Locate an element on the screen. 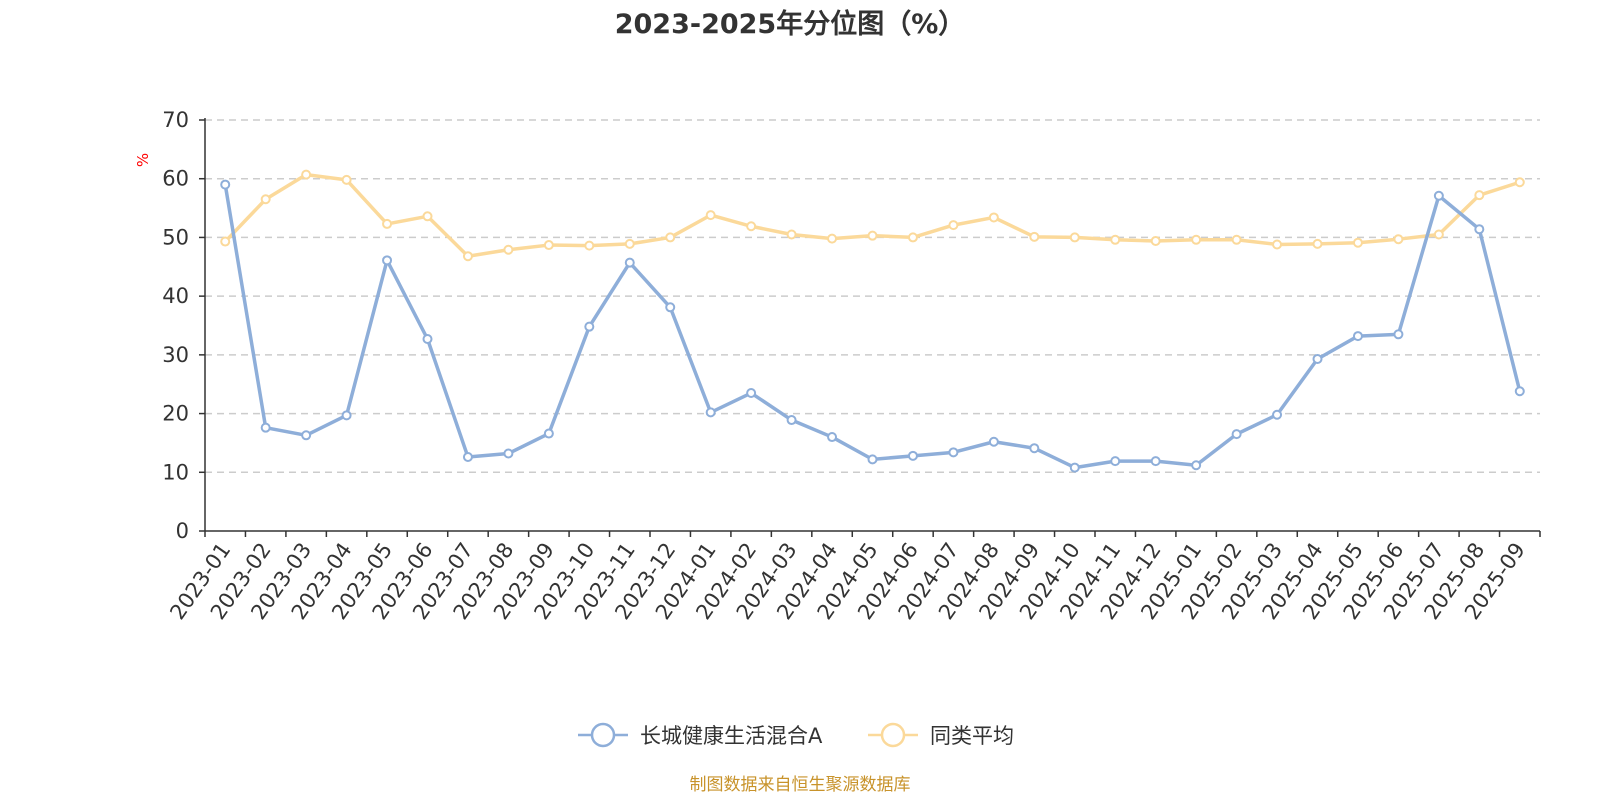 The image size is (1600, 800). legend-label: 同类平均 is located at coordinates (972, 736).